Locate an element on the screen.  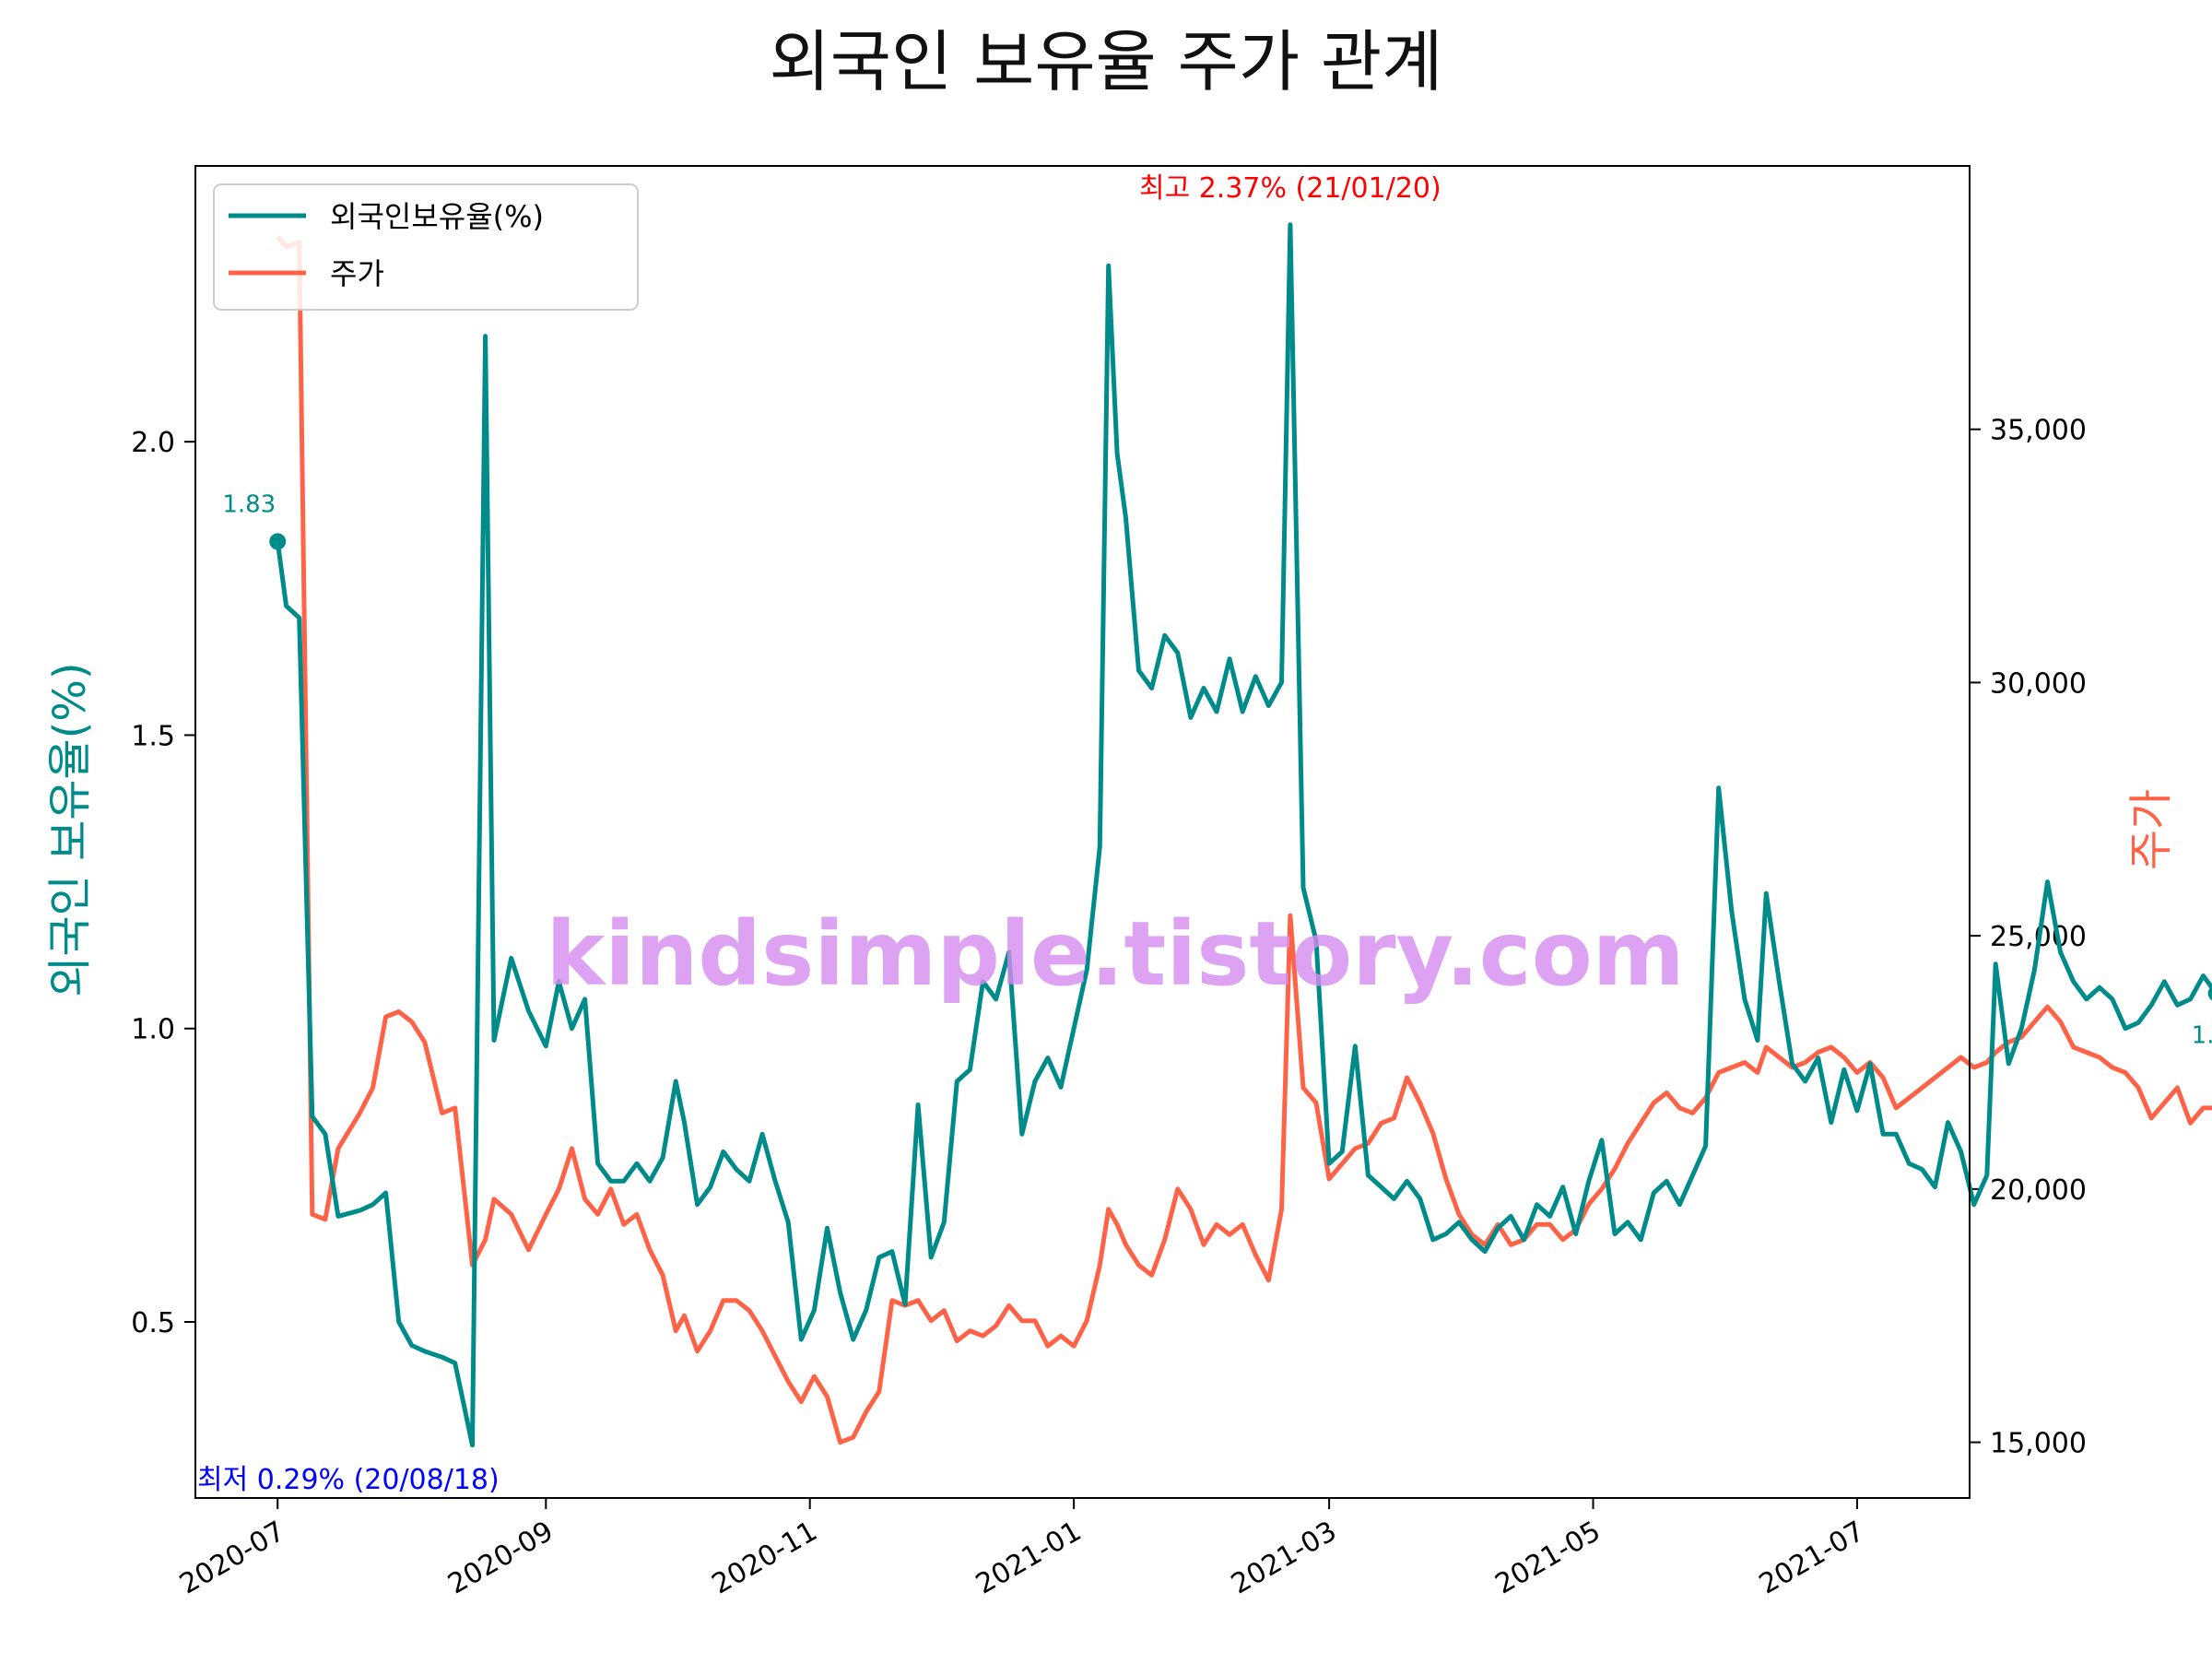
legend-label-price: 주가 is located at coordinates (357, 273).